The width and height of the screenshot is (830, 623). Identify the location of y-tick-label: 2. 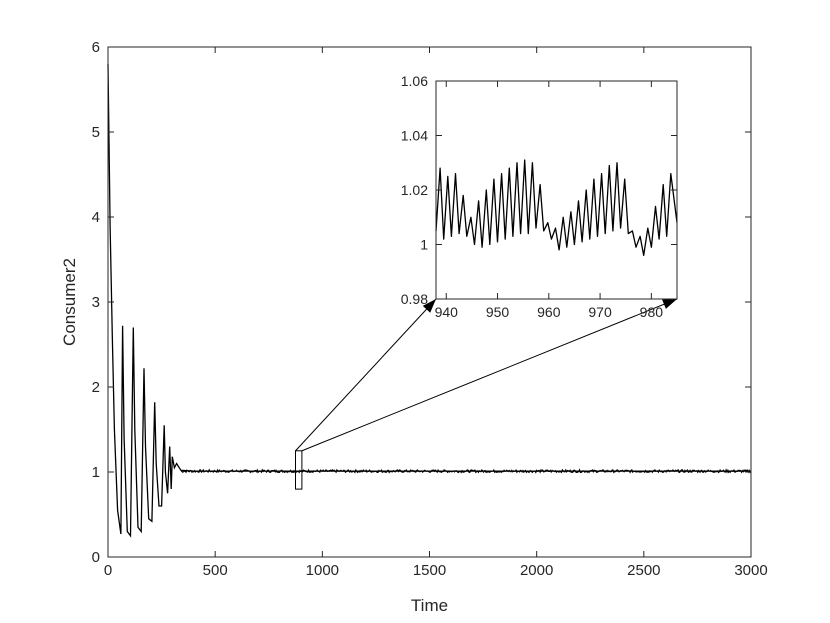
(96, 387).